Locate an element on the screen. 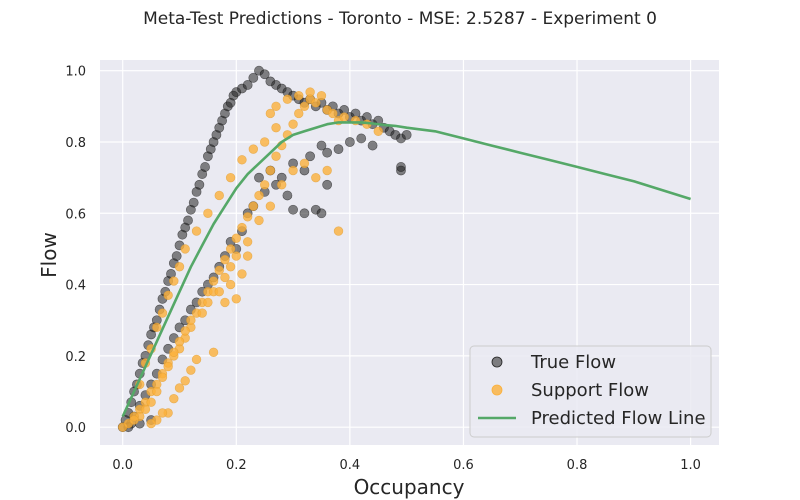 This screenshot has height=500, width=800. x-axis-label: Occupancy is located at coordinates (409, 487).